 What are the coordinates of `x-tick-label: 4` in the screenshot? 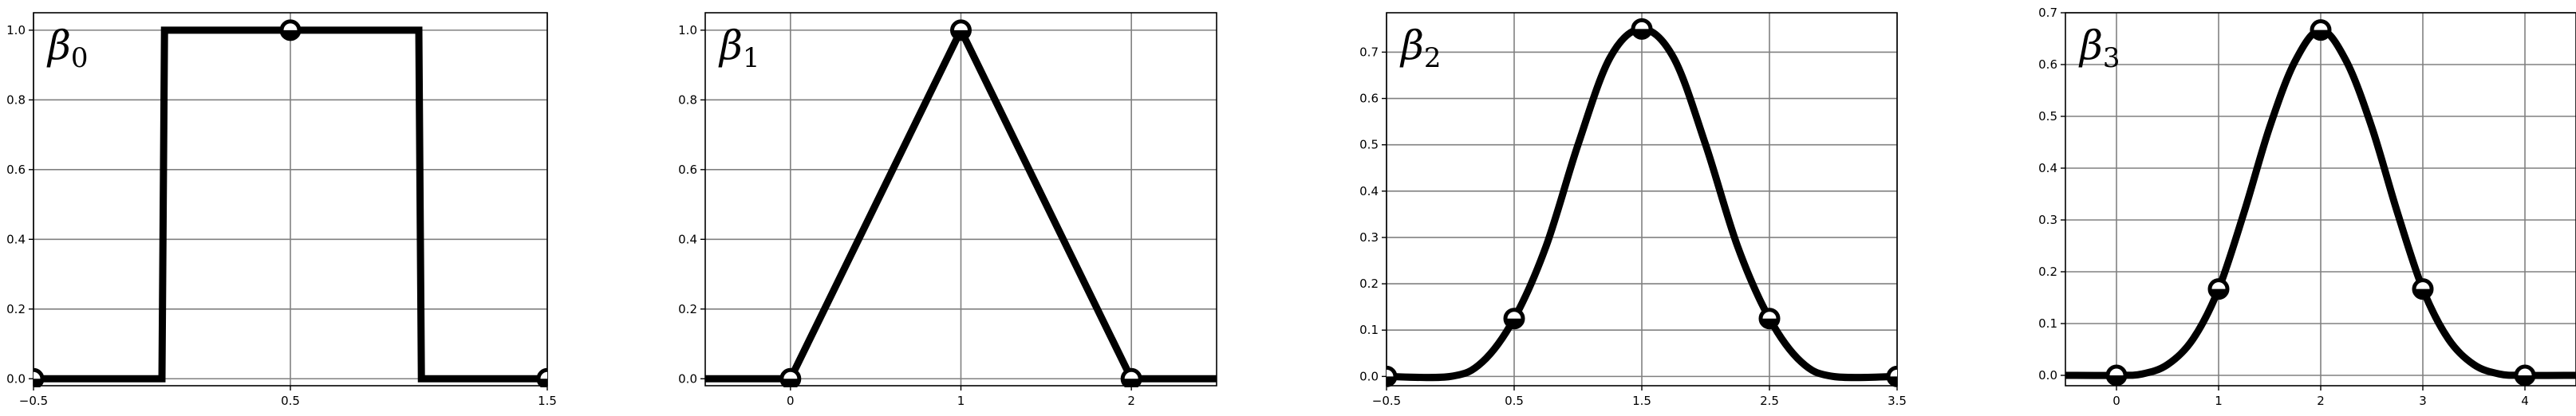 It's located at (2525, 401).